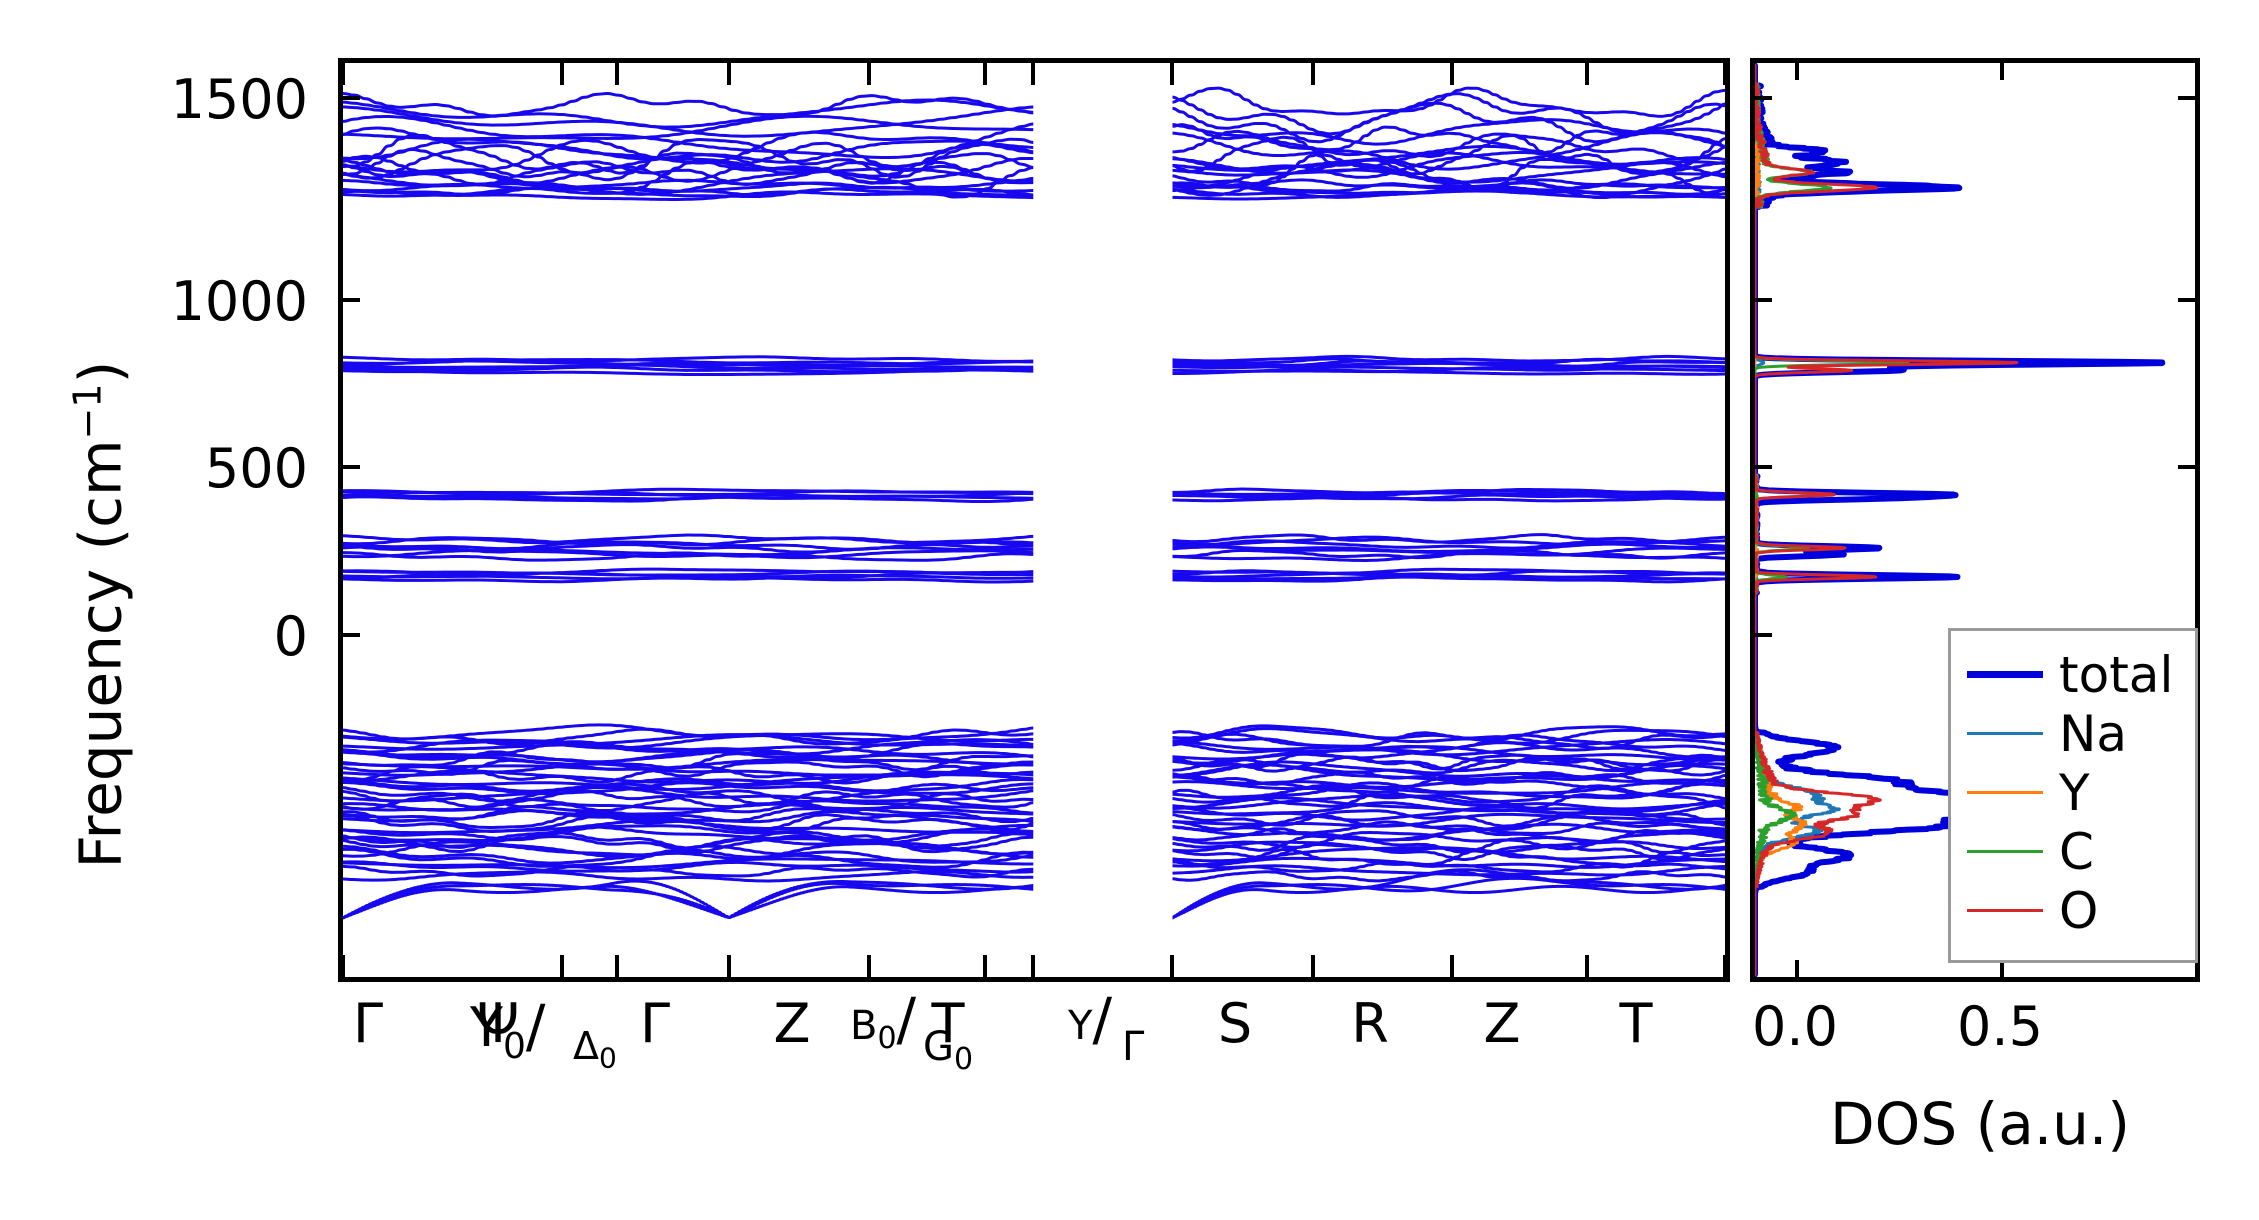 The height and width of the screenshot is (1220, 2259). Describe the element at coordinates (2005, 792) in the screenshot. I see `legend-swatch-y` at that location.